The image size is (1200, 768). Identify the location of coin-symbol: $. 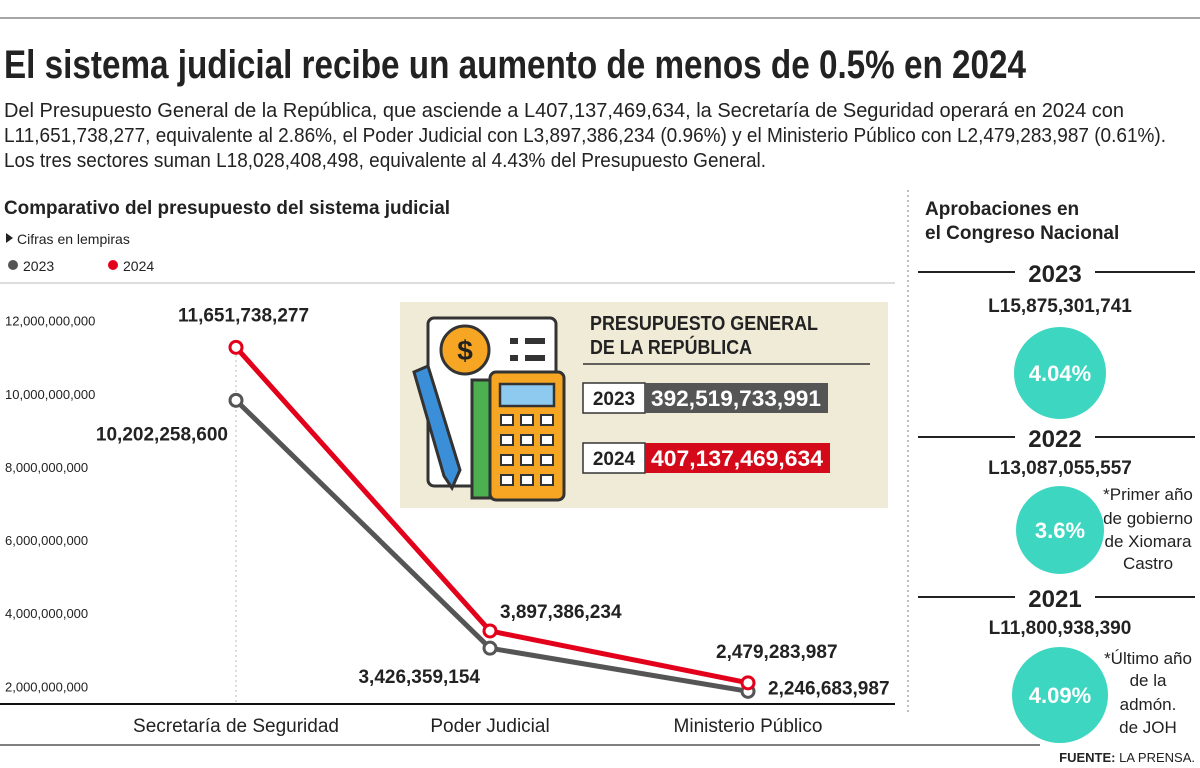
(465, 350).